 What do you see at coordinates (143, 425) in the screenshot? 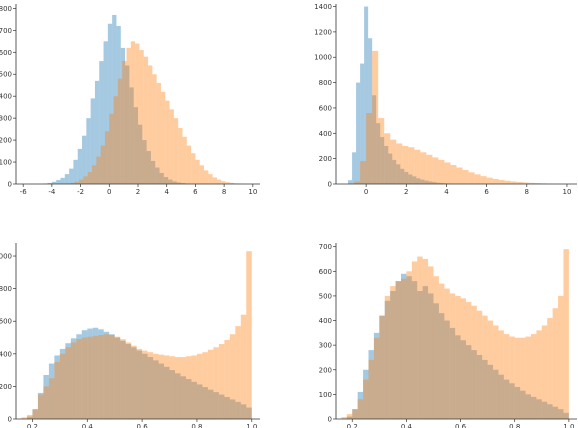
I see `x-tick-label: 0.6` at bounding box center [143, 425].